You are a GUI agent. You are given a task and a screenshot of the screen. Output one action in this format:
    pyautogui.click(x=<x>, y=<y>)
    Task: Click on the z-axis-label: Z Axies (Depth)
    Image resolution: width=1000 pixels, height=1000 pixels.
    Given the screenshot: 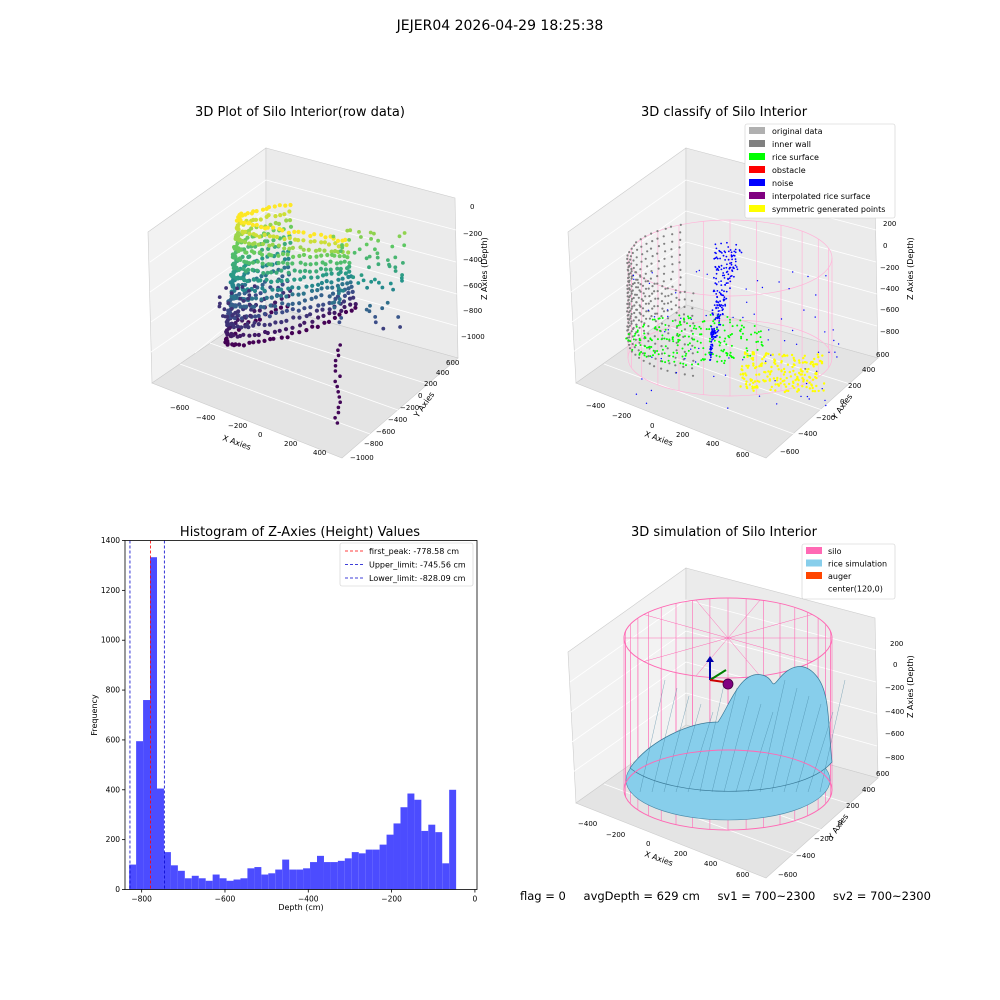 What is the action you would take?
    pyautogui.click(x=484, y=268)
    